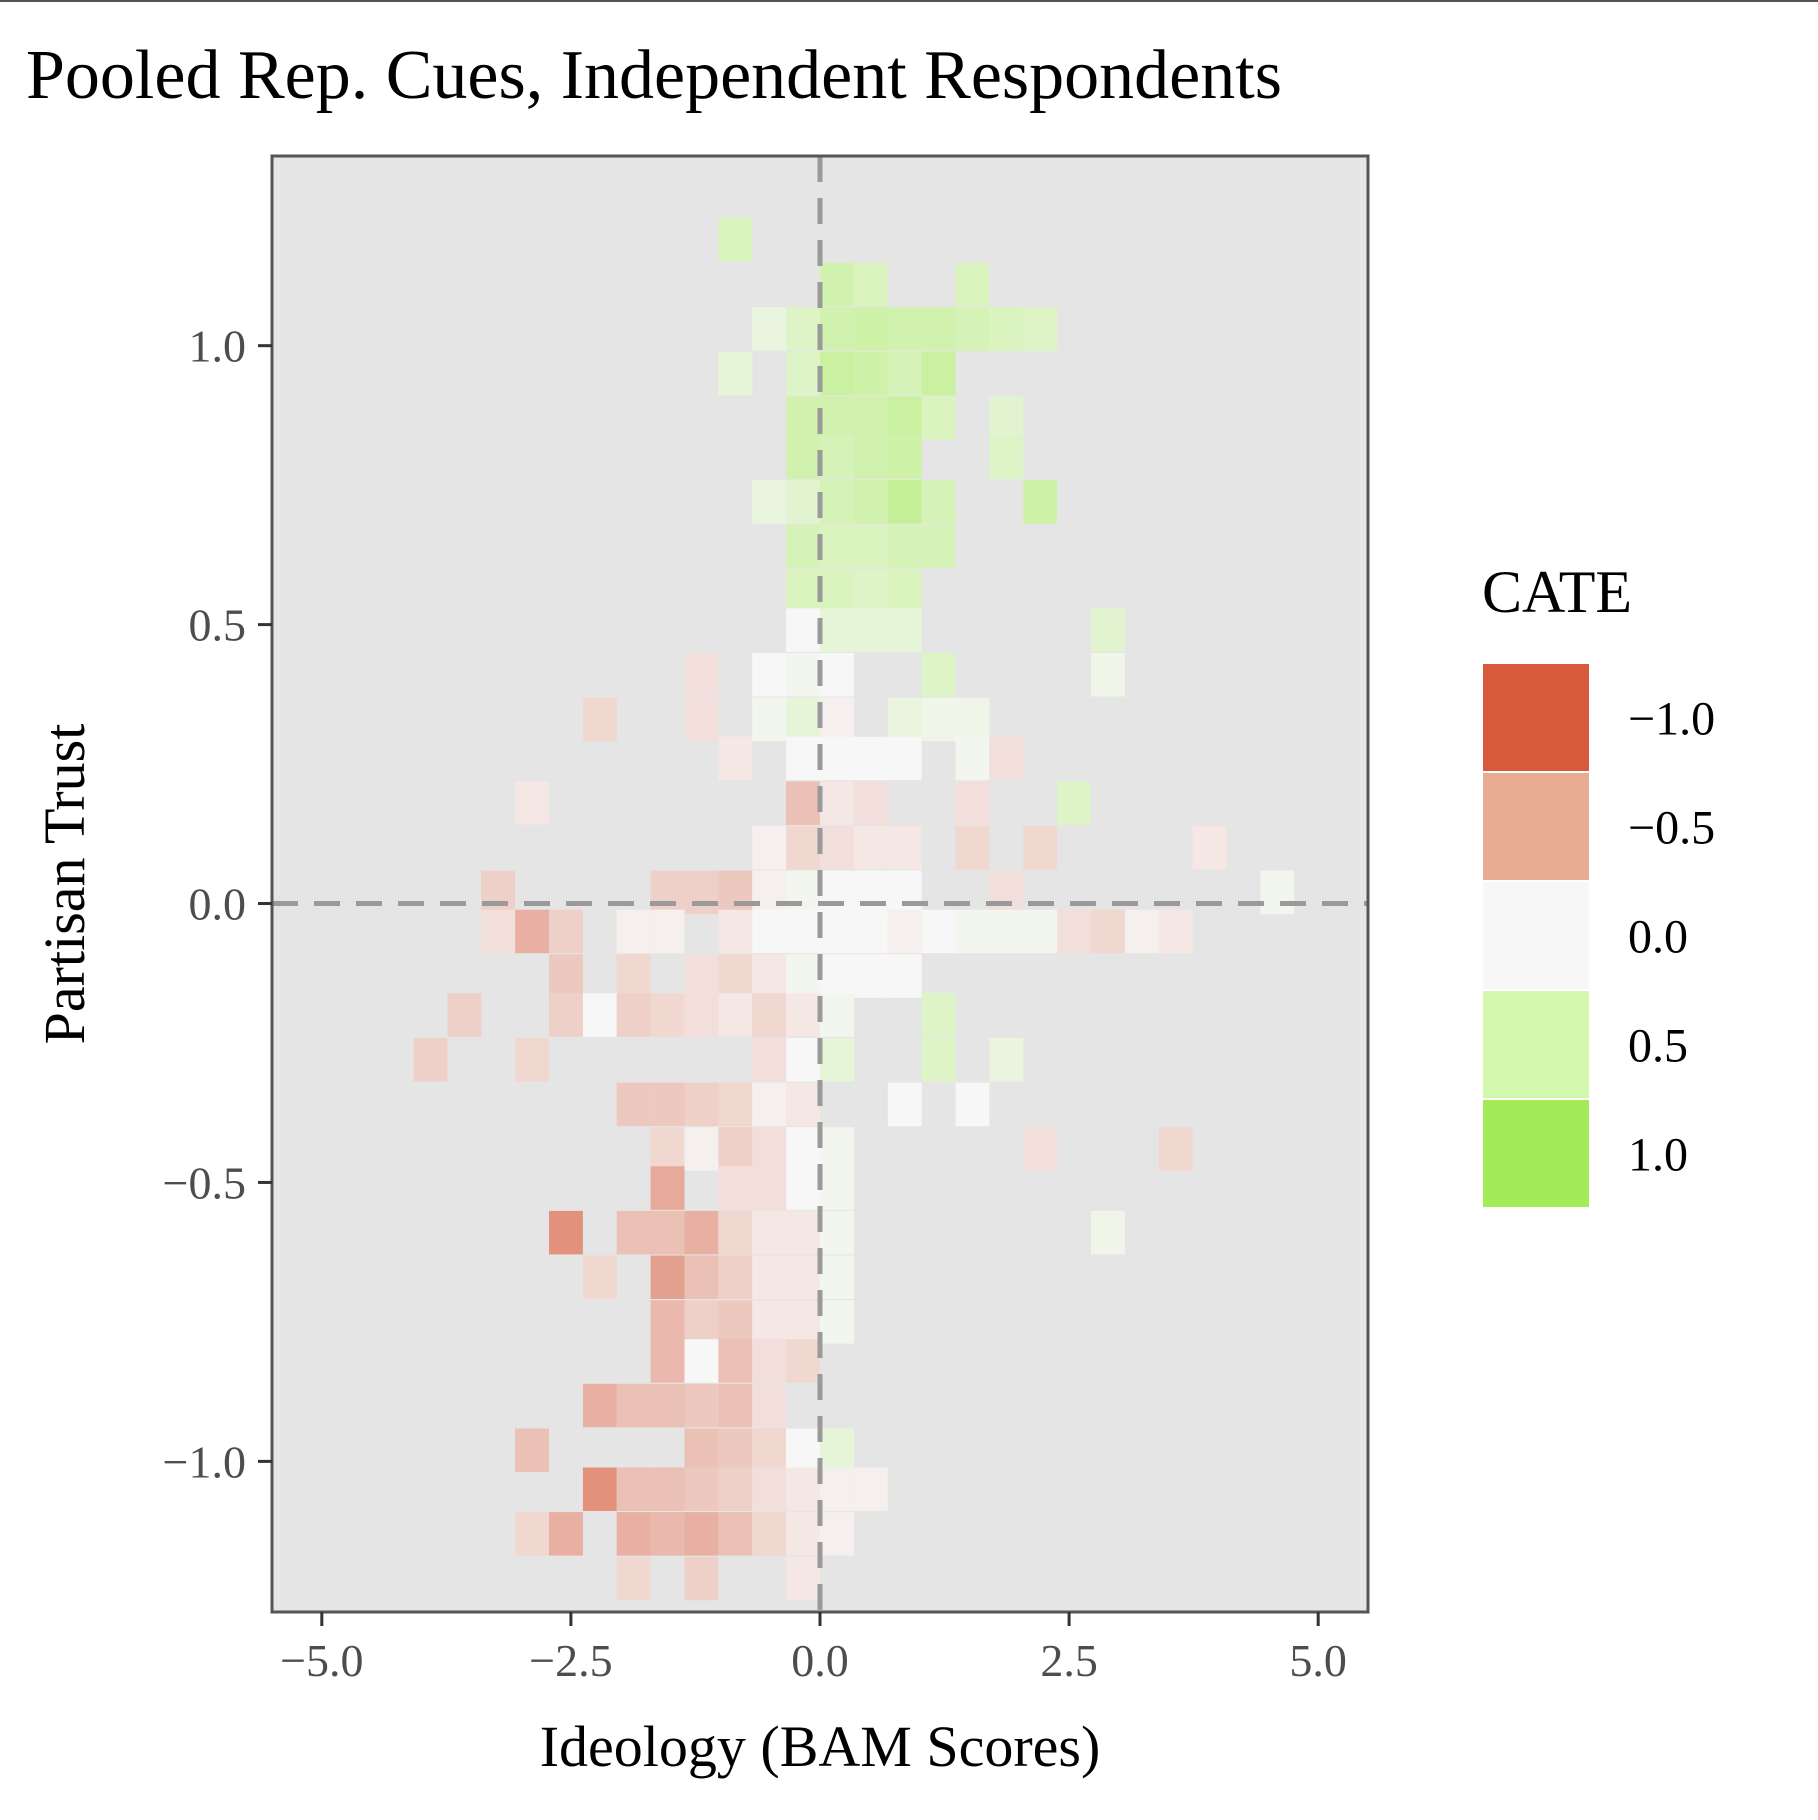 The image size is (1818, 1820). What do you see at coordinates (820, 1746) in the screenshot?
I see `x-axis-title: Ideology (BAM Scores)` at bounding box center [820, 1746].